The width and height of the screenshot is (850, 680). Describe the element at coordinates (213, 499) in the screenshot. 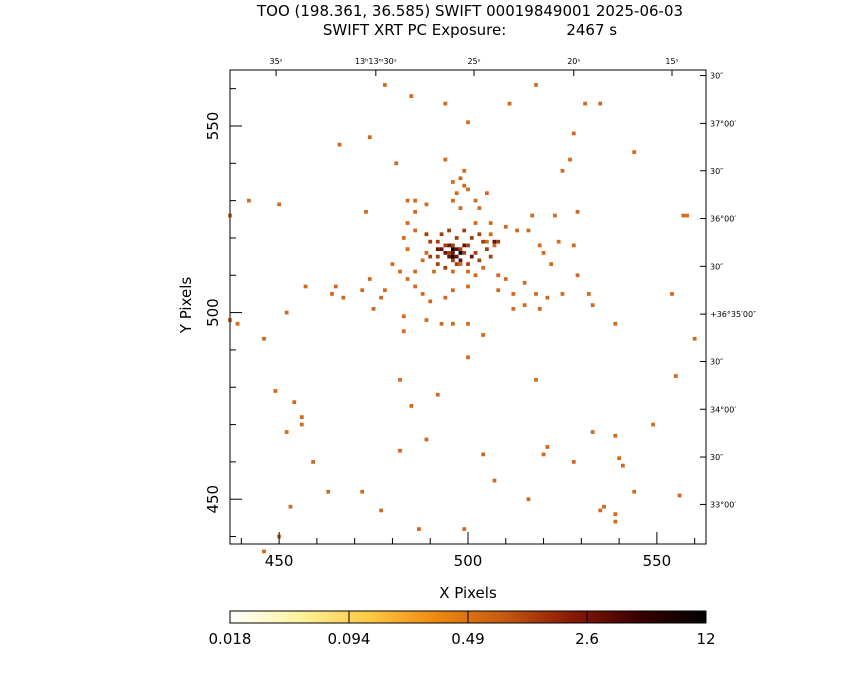

I see `y-tick-label: 450` at that location.